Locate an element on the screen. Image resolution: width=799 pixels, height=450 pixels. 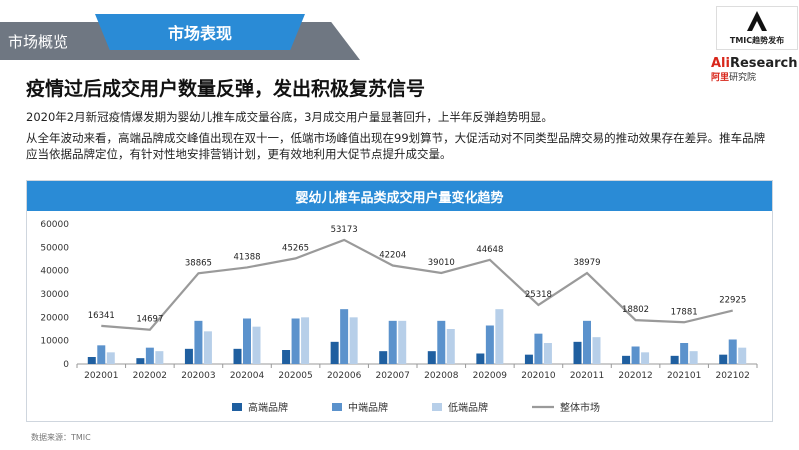
bar-高端品牌-202102 is located at coordinates (723, 359).